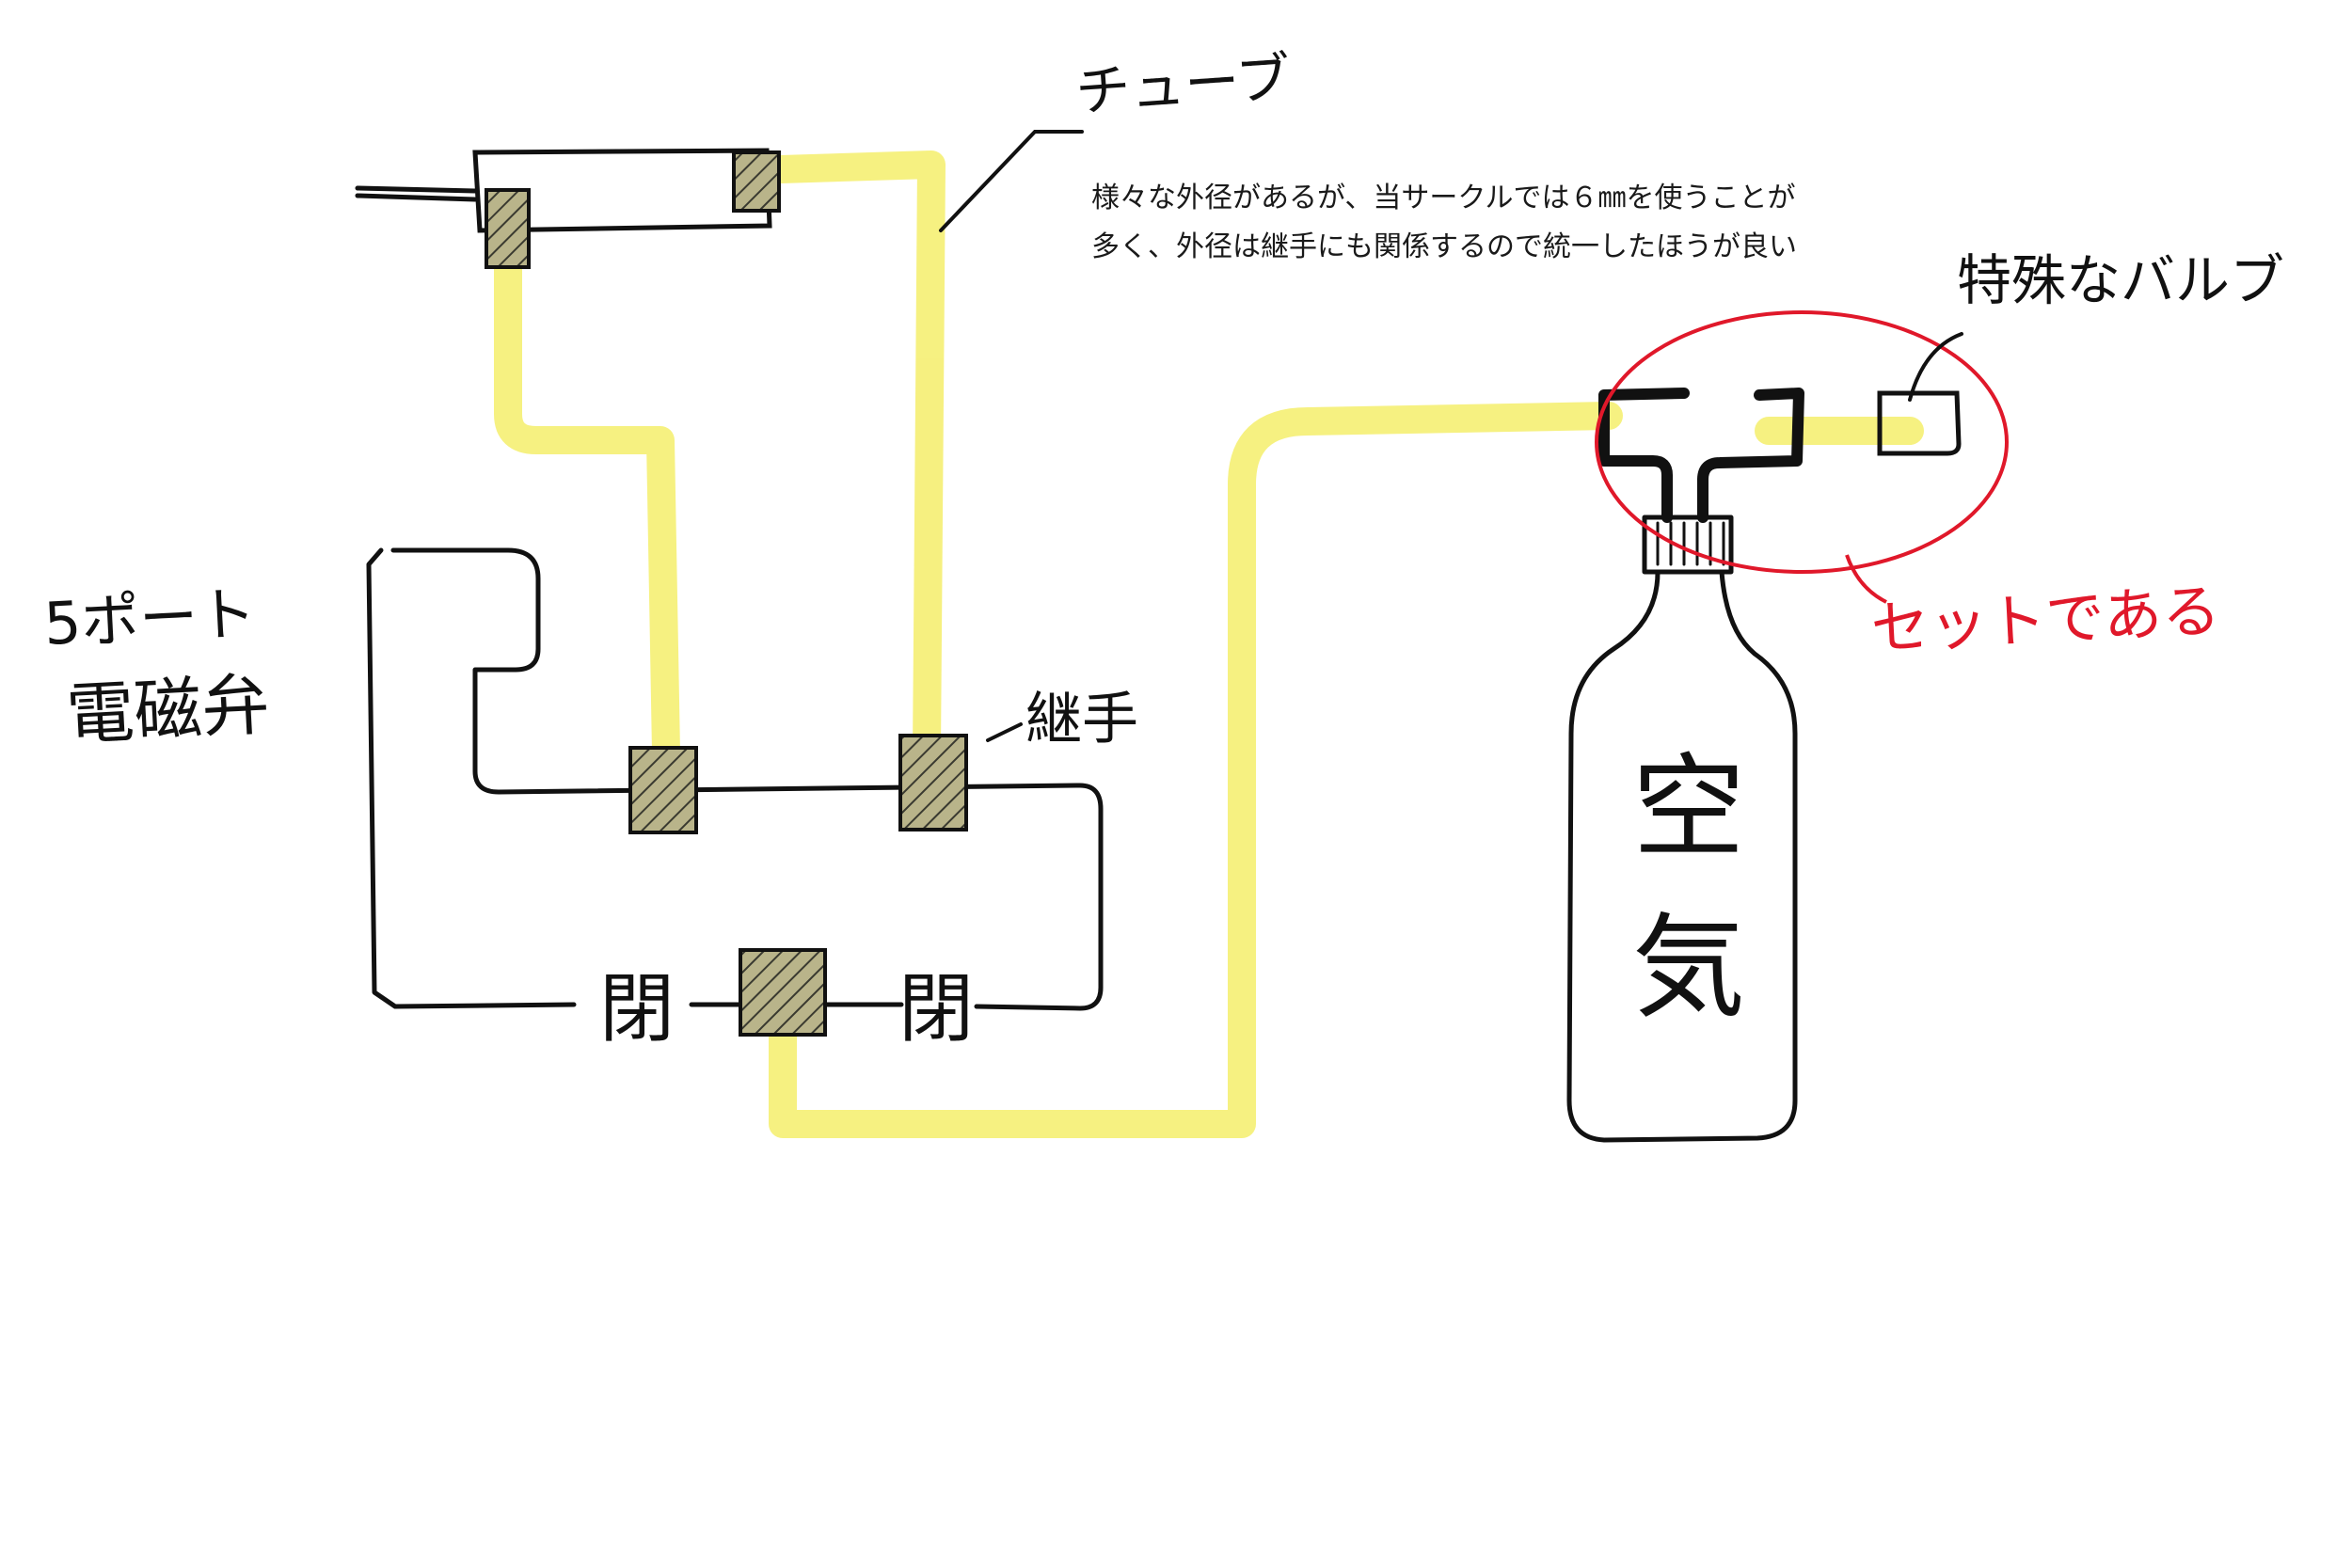 The height and width of the screenshot is (1568, 2352). What do you see at coordinates (1688, 545) in the screenshot?
I see `bottle-cap` at bounding box center [1688, 545].